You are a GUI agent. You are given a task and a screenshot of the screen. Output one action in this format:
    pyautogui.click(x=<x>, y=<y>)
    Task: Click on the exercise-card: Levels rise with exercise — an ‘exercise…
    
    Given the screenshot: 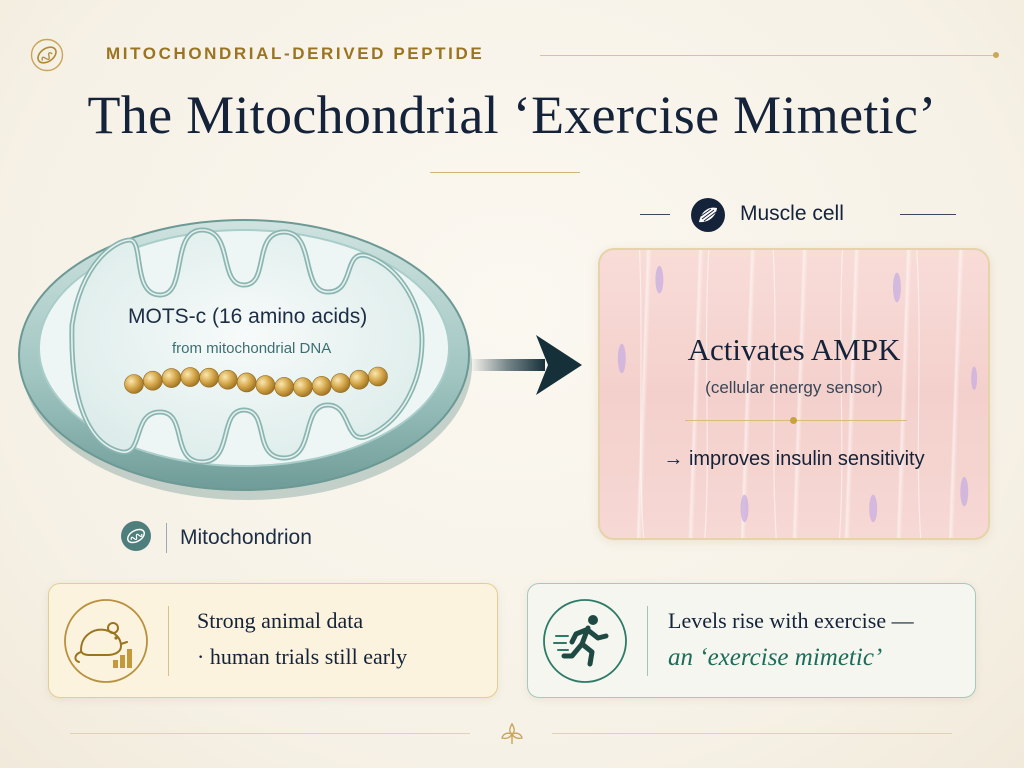 What is the action you would take?
    pyautogui.click(x=751, y=640)
    